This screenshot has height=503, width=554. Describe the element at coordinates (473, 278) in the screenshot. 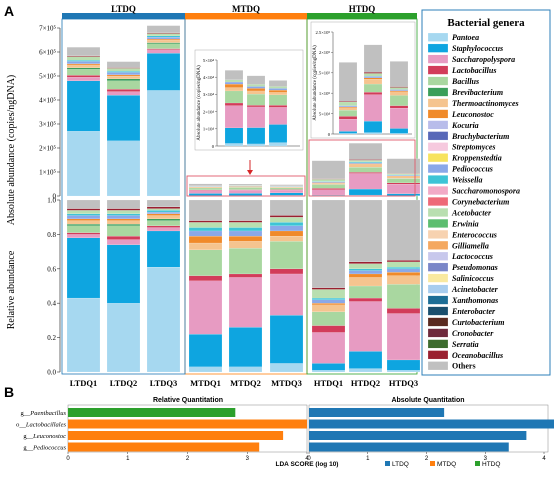

I see `legend-item-salinicoccus: Salinicoccus` at that location.